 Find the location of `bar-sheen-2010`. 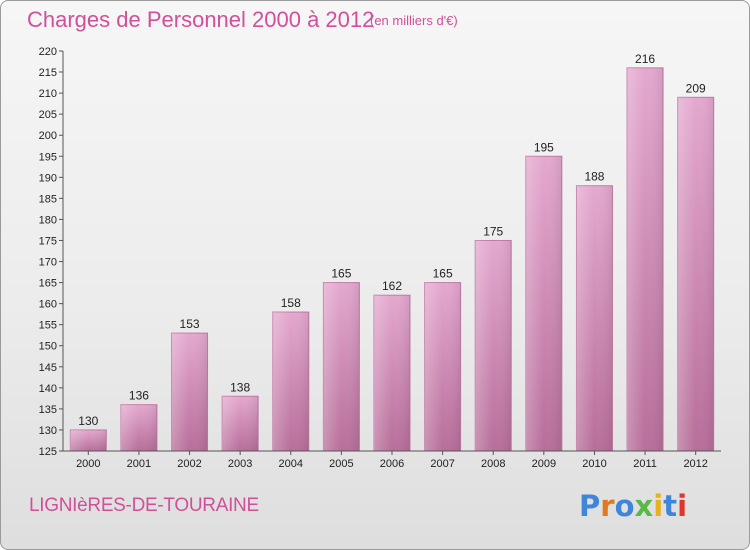

bar-sheen-2010 is located at coordinates (594, 318).